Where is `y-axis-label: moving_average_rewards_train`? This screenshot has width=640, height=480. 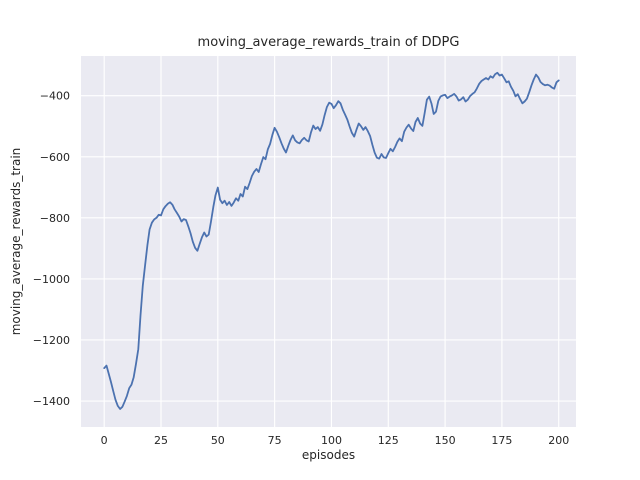
y-axis-label: moving_average_rewards_train is located at coordinates (16, 242).